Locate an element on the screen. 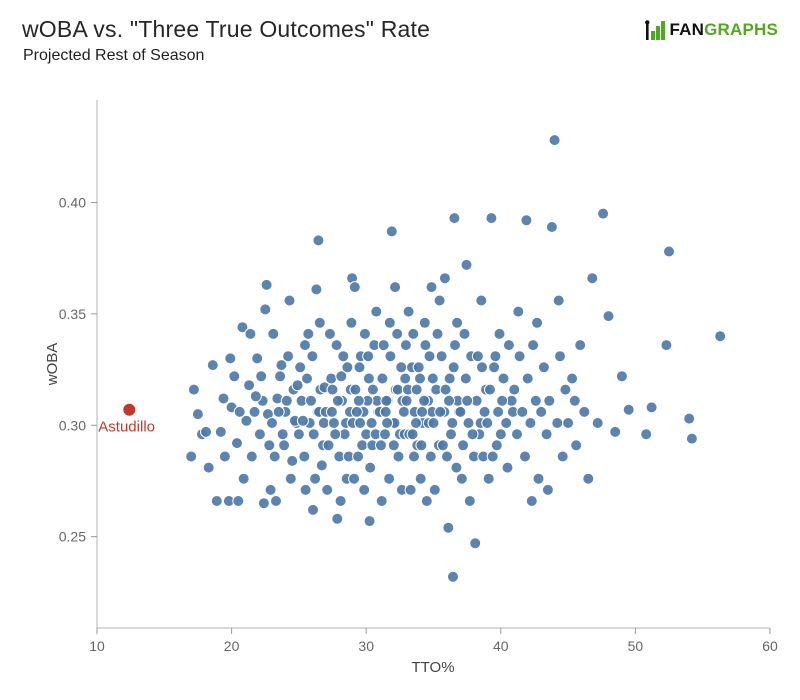 Image resolution: width=800 pixels, height=700 pixels. fangraphs-wordmark: FANGRAPHS is located at coordinates (723, 30).